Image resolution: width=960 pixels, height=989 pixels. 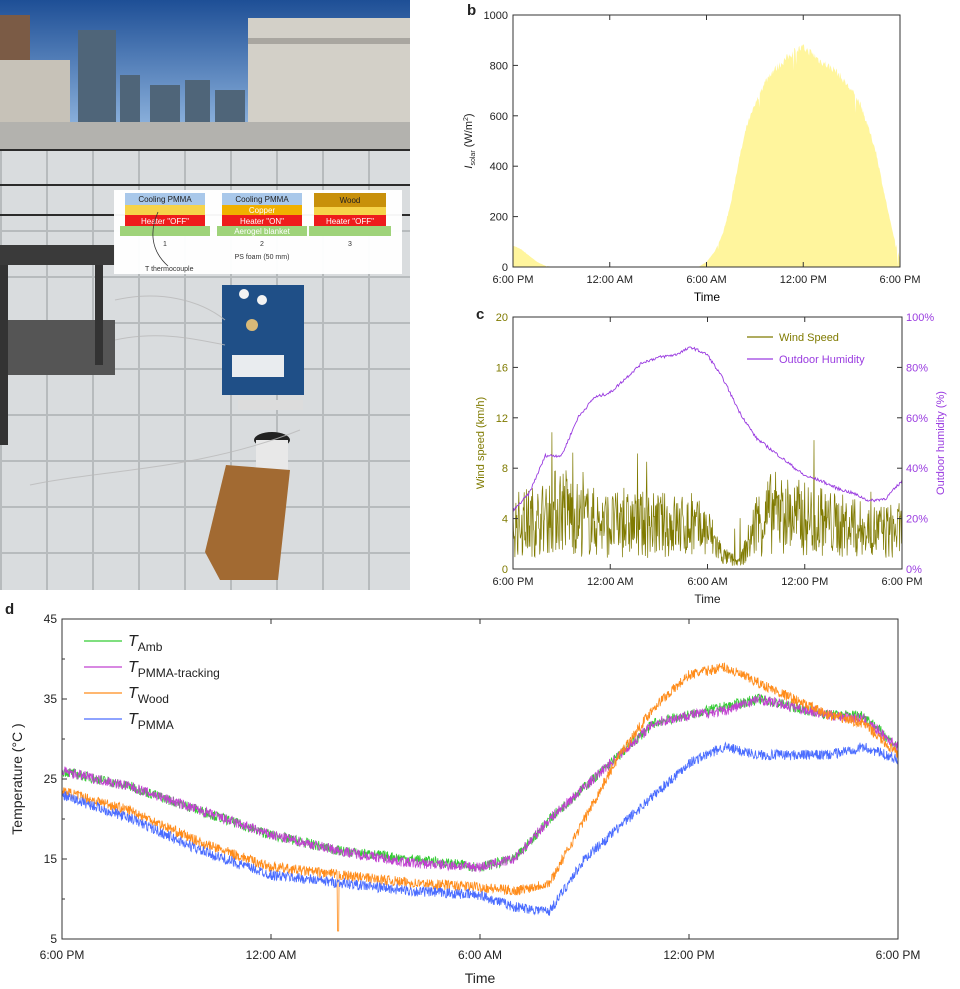 I want to click on sample2-top-label: Cooling PMMA, so click(x=262, y=199).